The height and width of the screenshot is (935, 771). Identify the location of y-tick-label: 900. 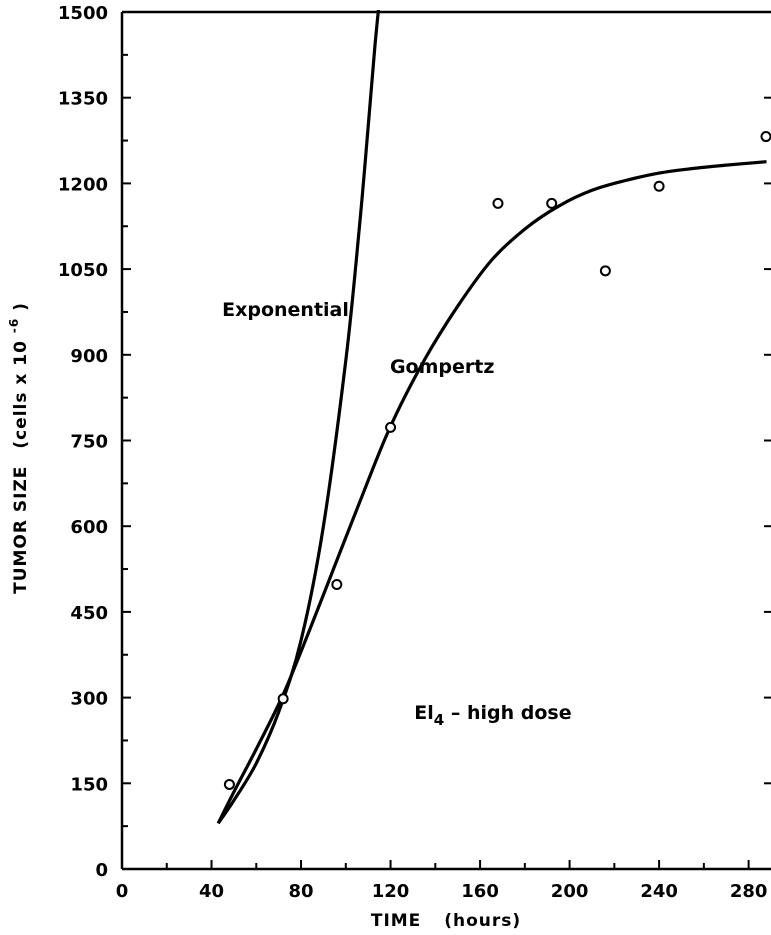
(89, 356).